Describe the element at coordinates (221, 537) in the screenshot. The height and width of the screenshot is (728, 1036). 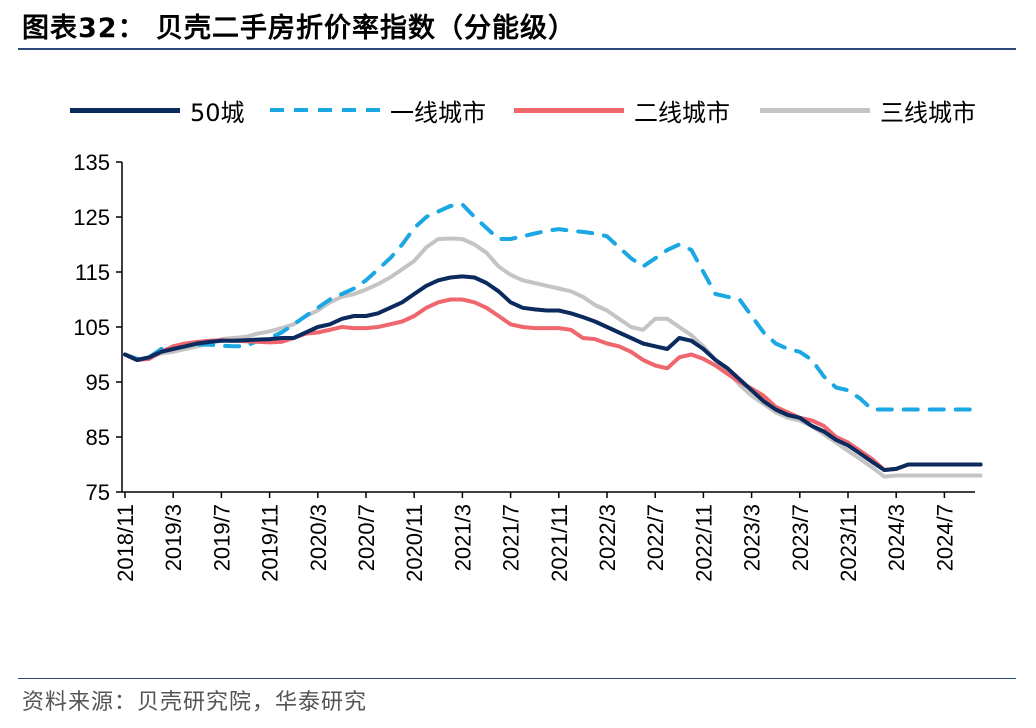
I see `x-tick-label: 2019/7` at that location.